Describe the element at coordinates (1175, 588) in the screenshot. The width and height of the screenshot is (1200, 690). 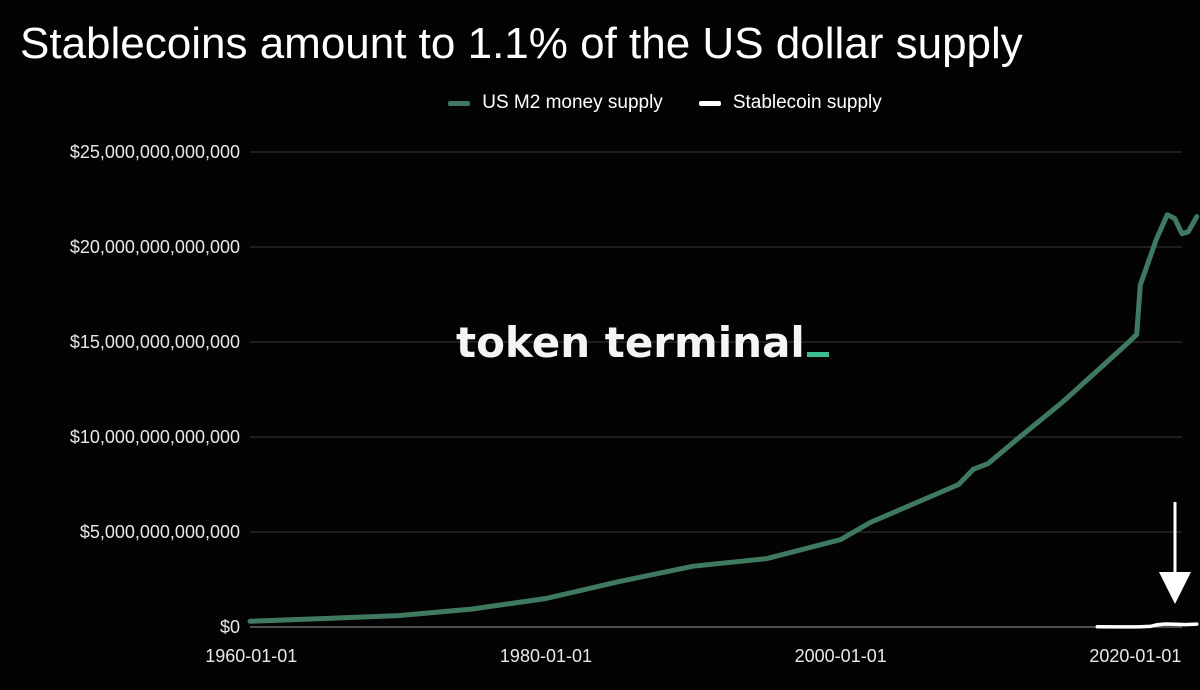
I see `down-arrow-head-icon` at that location.